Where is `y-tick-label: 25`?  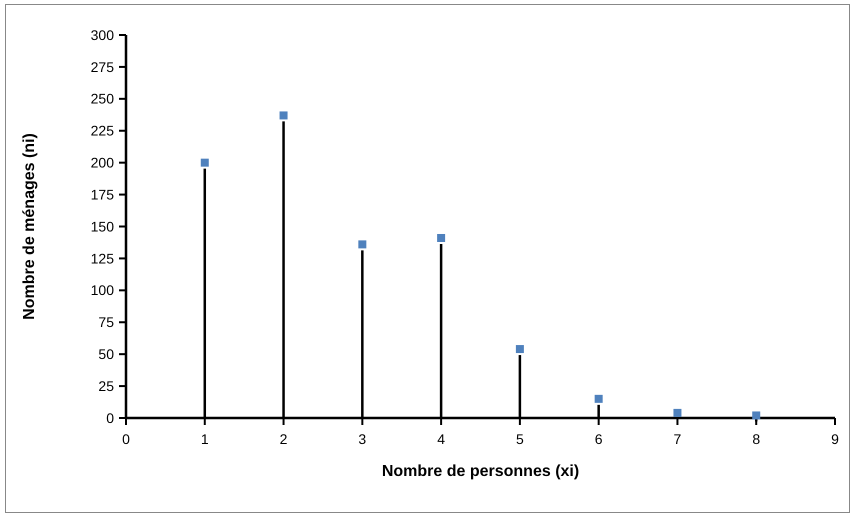
y-tick-label: 25 is located at coordinates (106, 386).